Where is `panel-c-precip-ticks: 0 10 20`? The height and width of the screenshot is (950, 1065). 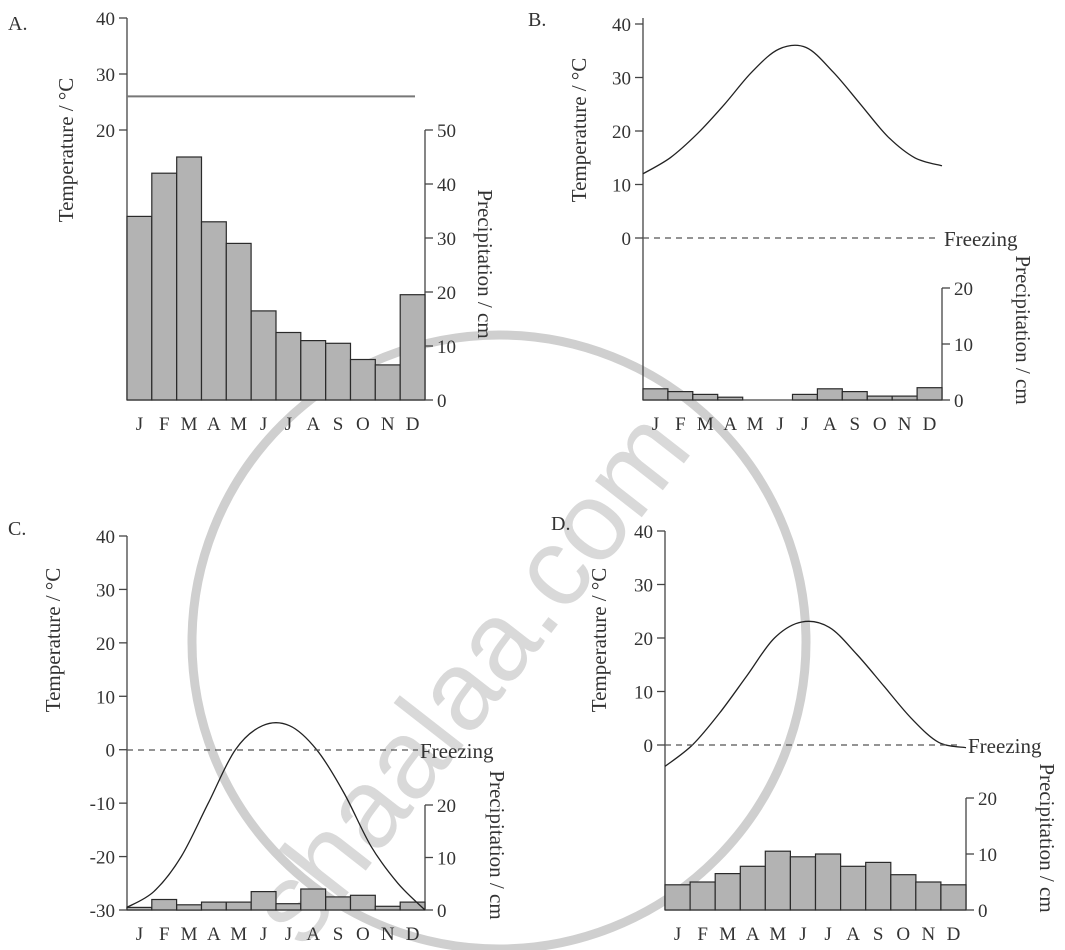 panel-c-precip-ticks: 0 10 20 is located at coordinates (440, 859).